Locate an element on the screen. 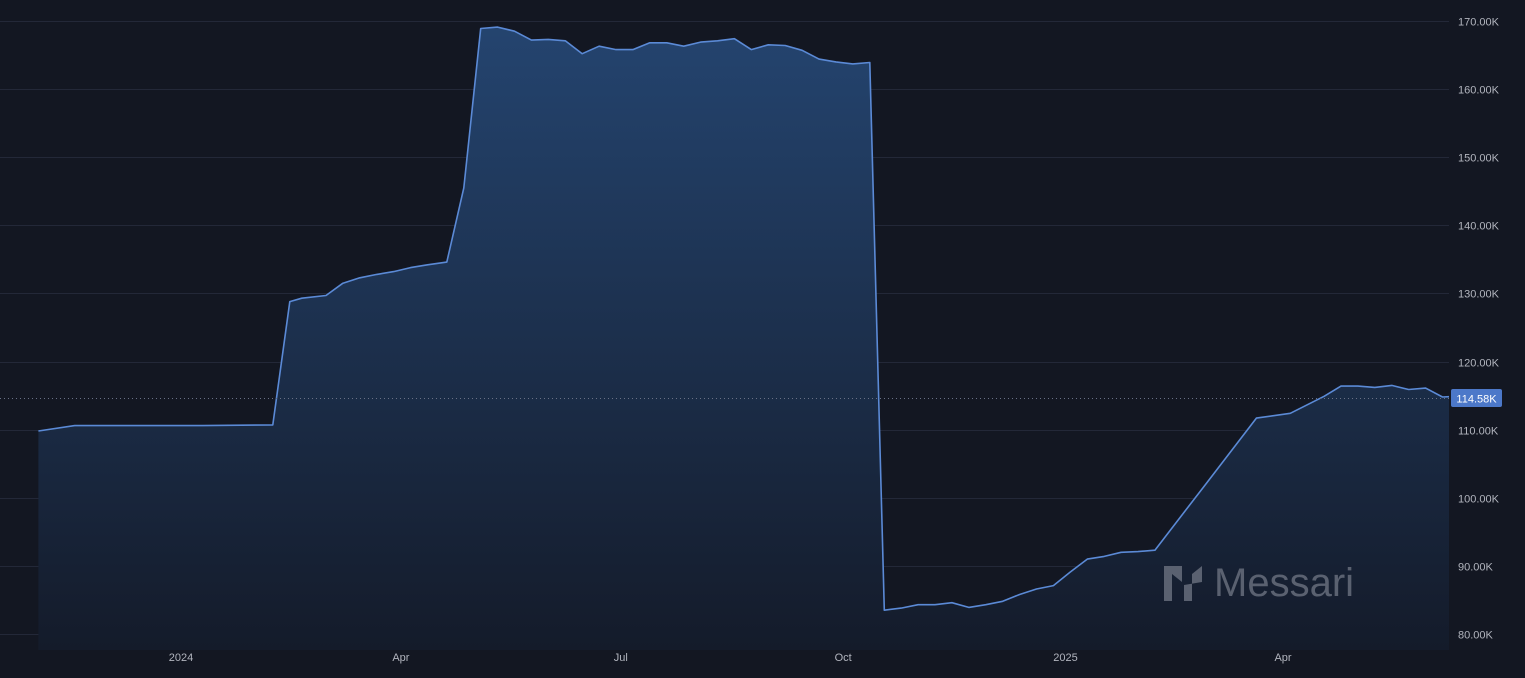 This screenshot has height=678, width=1525. y-tick-label: 150.00K is located at coordinates (1479, 159).